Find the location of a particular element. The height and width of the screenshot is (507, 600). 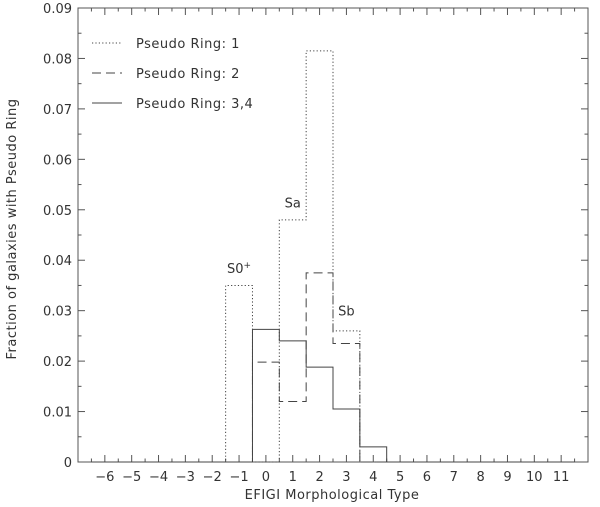

y-tick-label: 0.01 is located at coordinates (57, 413).